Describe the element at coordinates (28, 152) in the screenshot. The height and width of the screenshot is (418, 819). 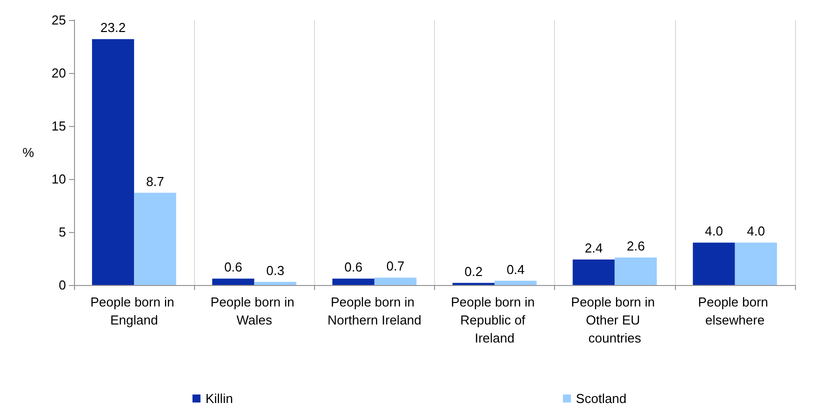
I see `y-axis-title: %` at that location.